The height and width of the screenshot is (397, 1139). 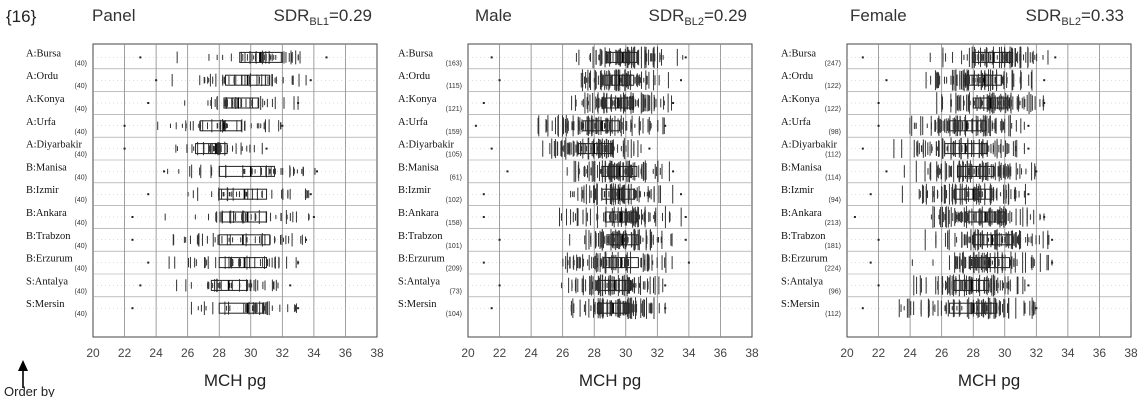 I want to click on sample-size-label: (115), so click(x=454, y=86).